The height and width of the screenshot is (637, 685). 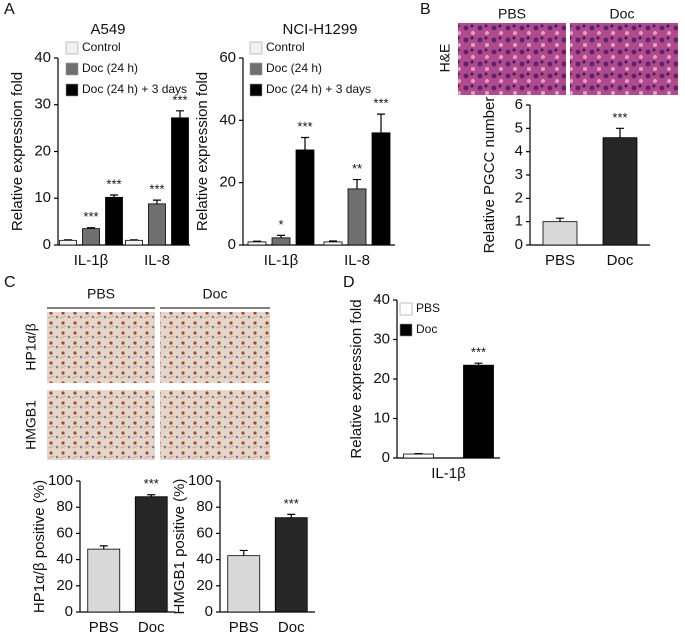 What do you see at coordinates (519, 151) in the screenshot?
I see `y-tick-label: 4` at bounding box center [519, 151].